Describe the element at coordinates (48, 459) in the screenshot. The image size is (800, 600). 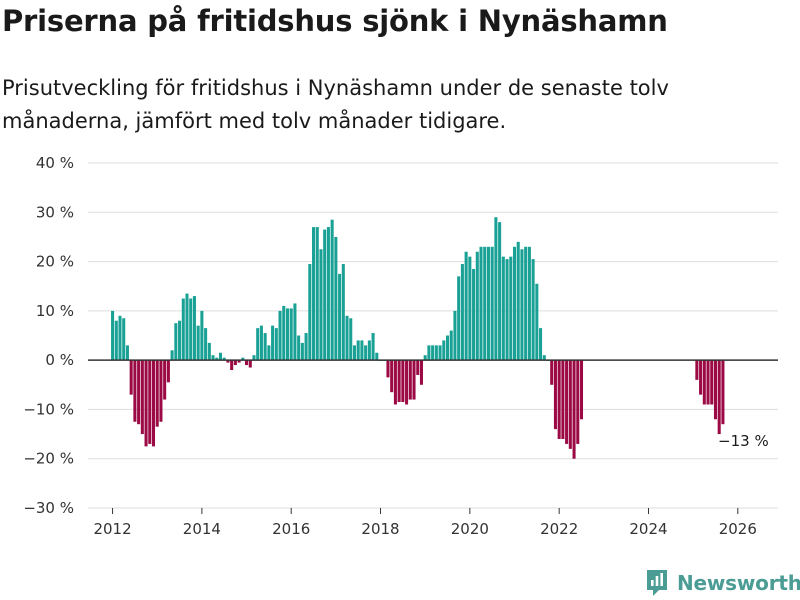
I see `y-tick-label: −20 %` at that location.